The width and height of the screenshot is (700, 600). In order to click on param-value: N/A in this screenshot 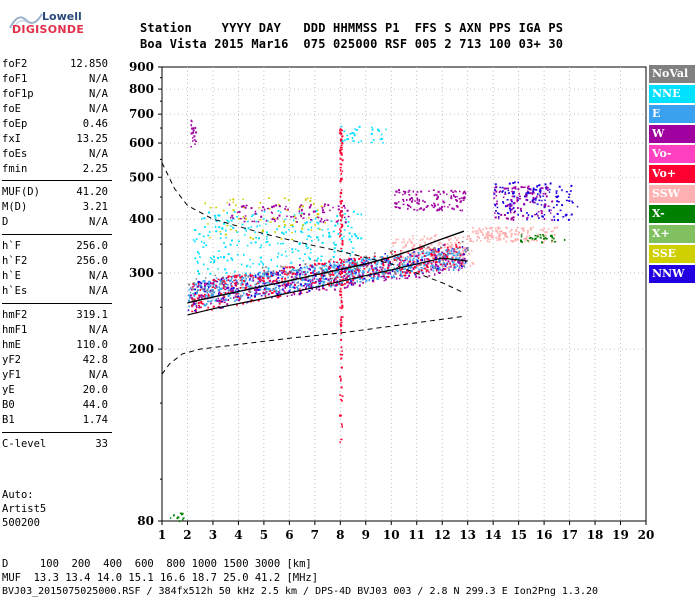, I will do `click(98, 222)`.